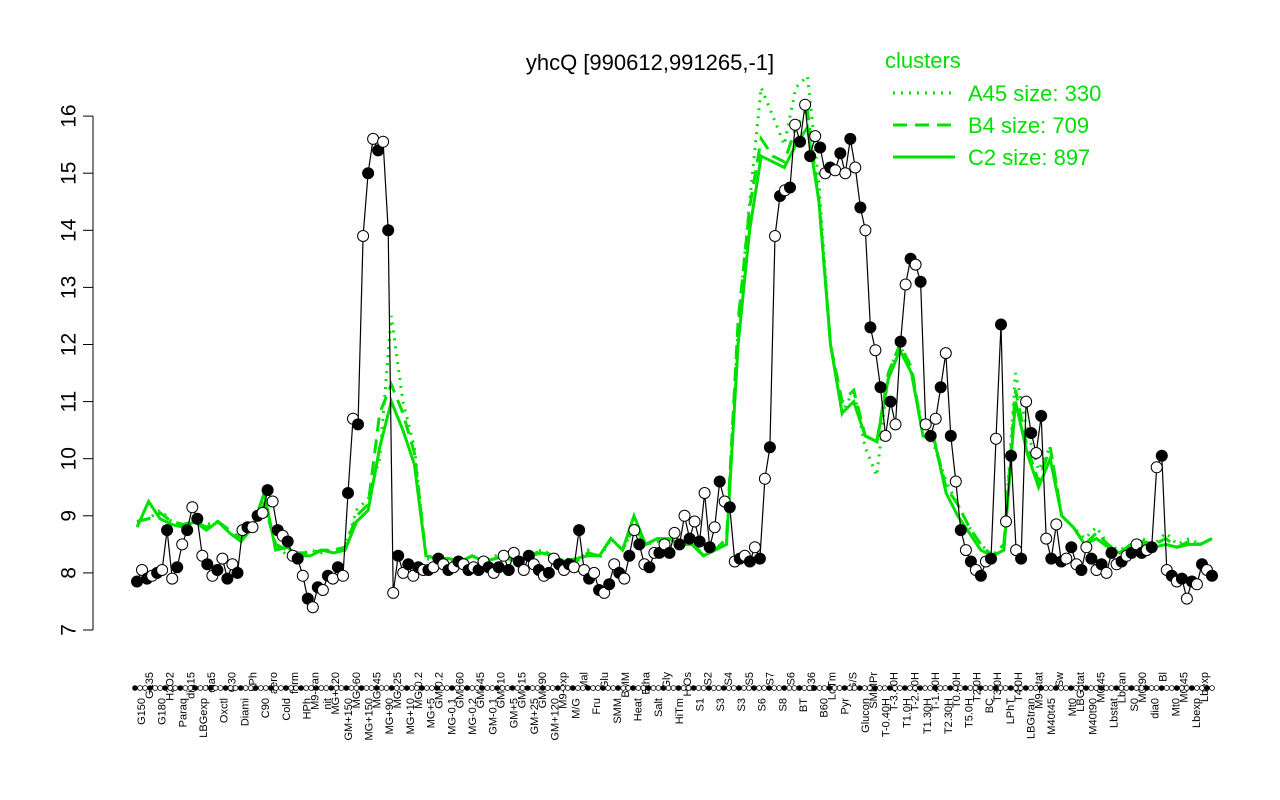  I want to click on x-tick-label-bottom: Lbexp, so click(1197, 713).